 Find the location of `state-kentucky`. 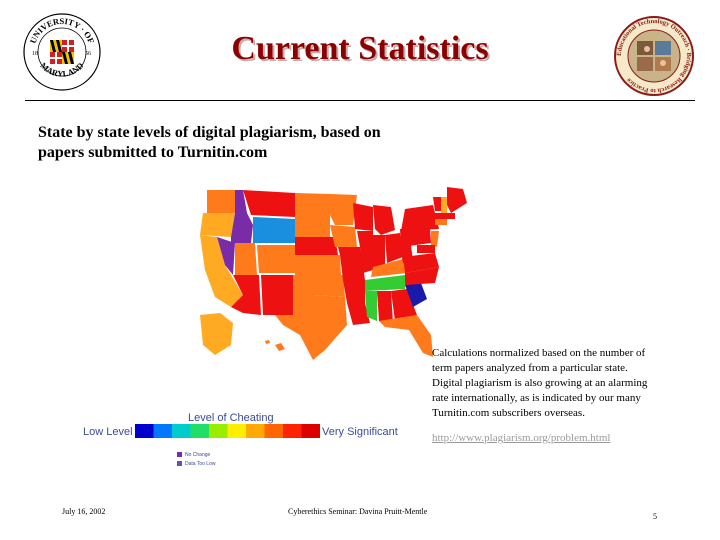

state-kentucky is located at coordinates (389, 268).